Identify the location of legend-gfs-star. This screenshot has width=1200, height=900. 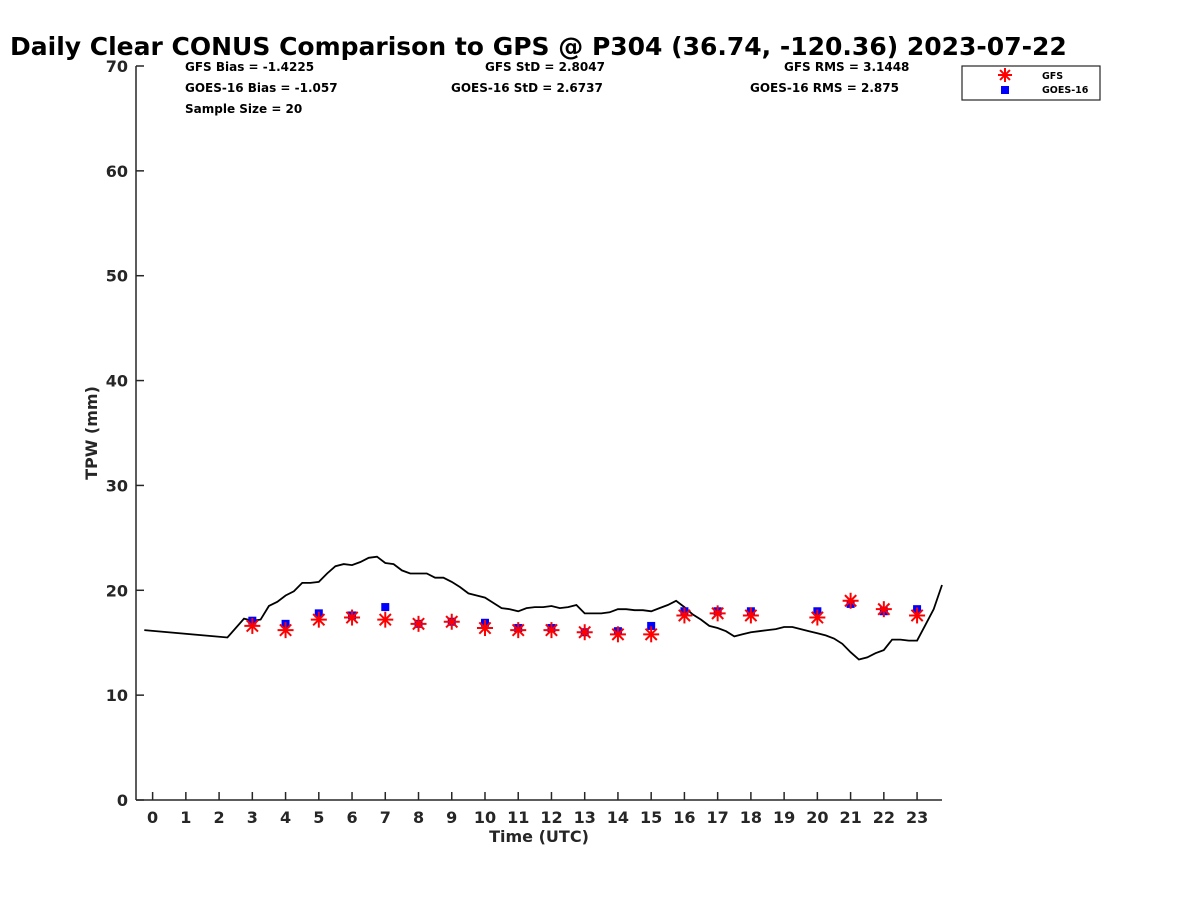
(1005, 75).